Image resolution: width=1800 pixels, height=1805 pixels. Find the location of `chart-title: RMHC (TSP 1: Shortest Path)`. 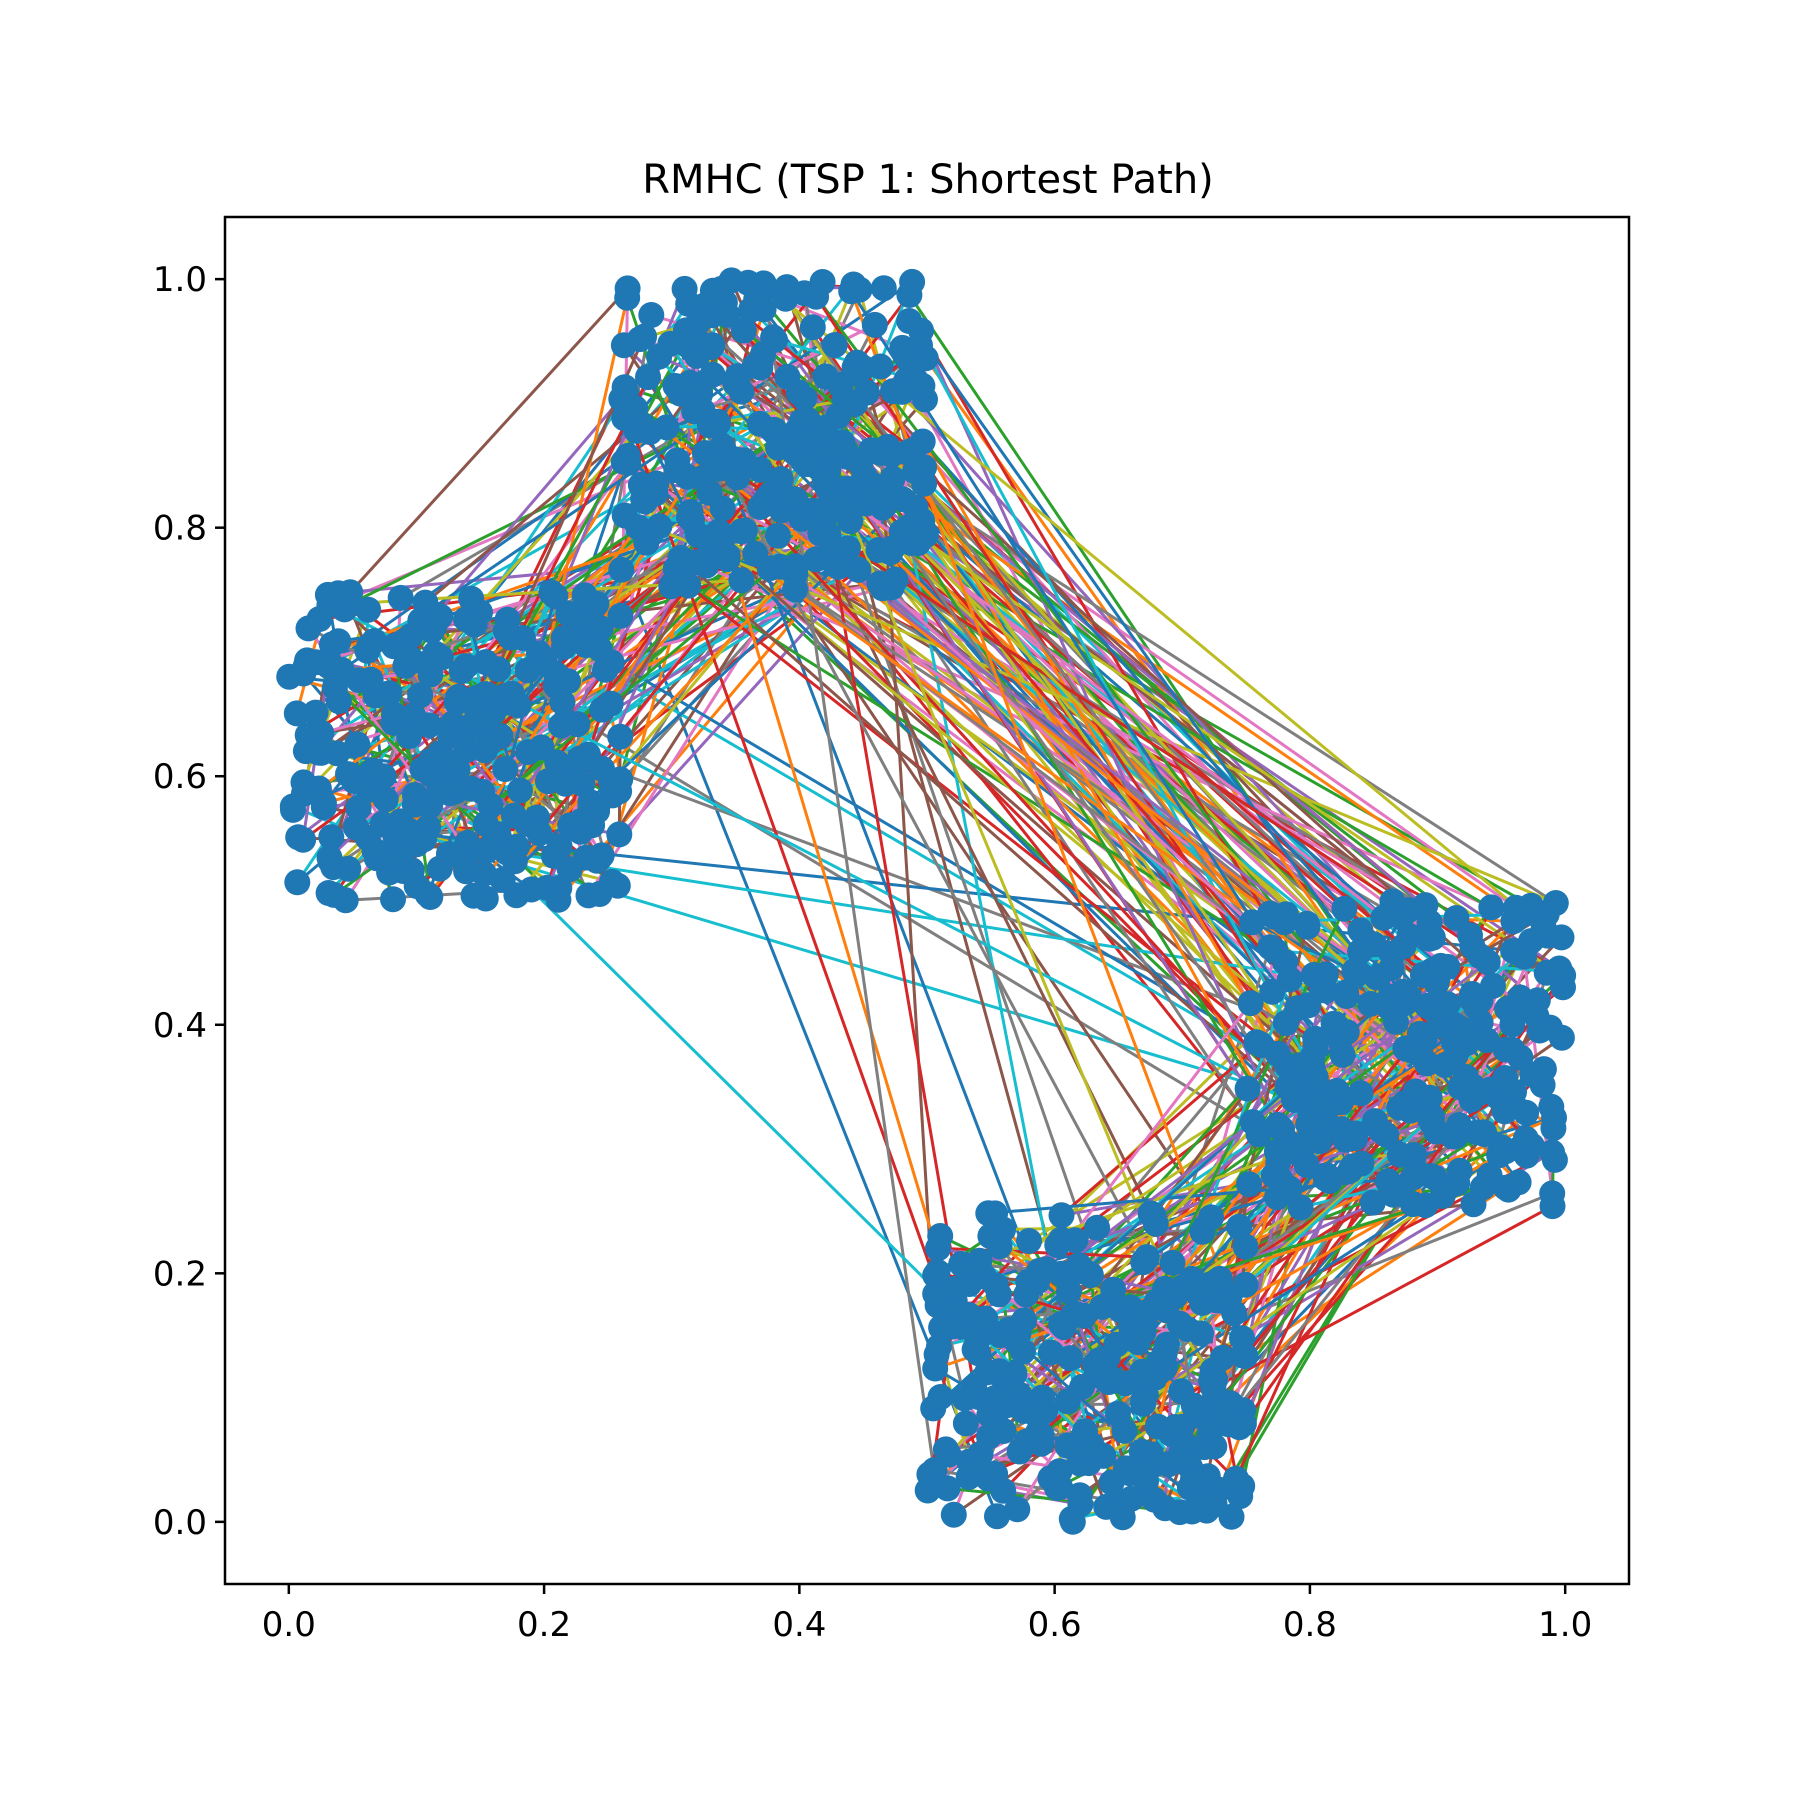

chart-title: RMHC (TSP 1: Shortest Path) is located at coordinates (928, 180).